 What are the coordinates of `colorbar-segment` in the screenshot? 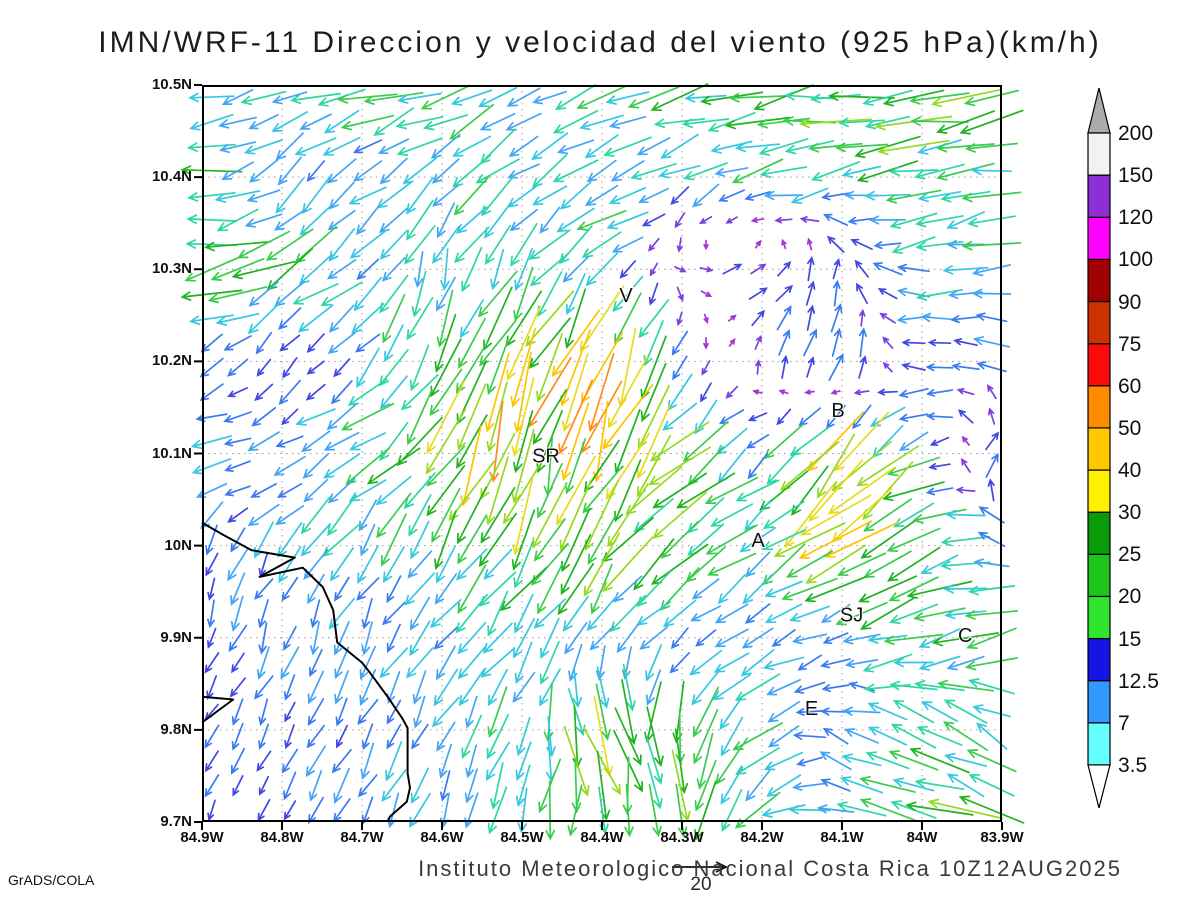 It's located at (1099, 280).